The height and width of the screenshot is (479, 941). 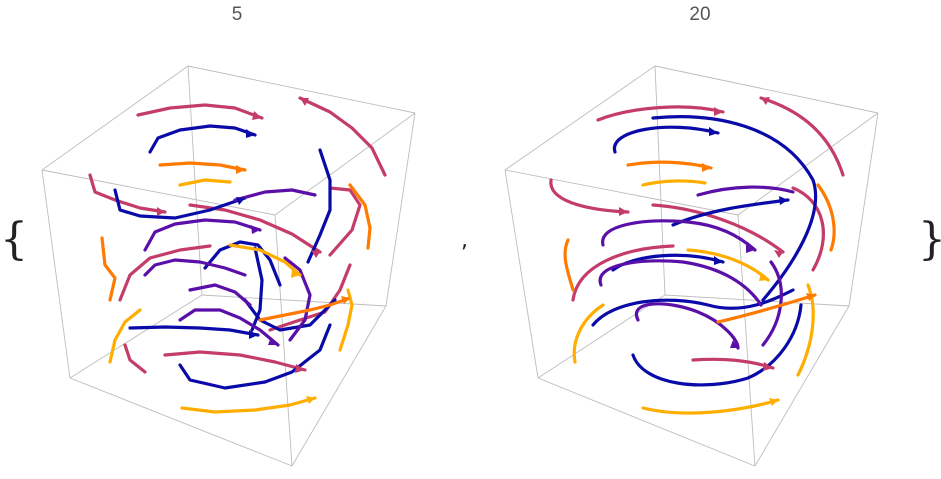 I want to click on panel-1-title: 5, so click(x=237, y=14).